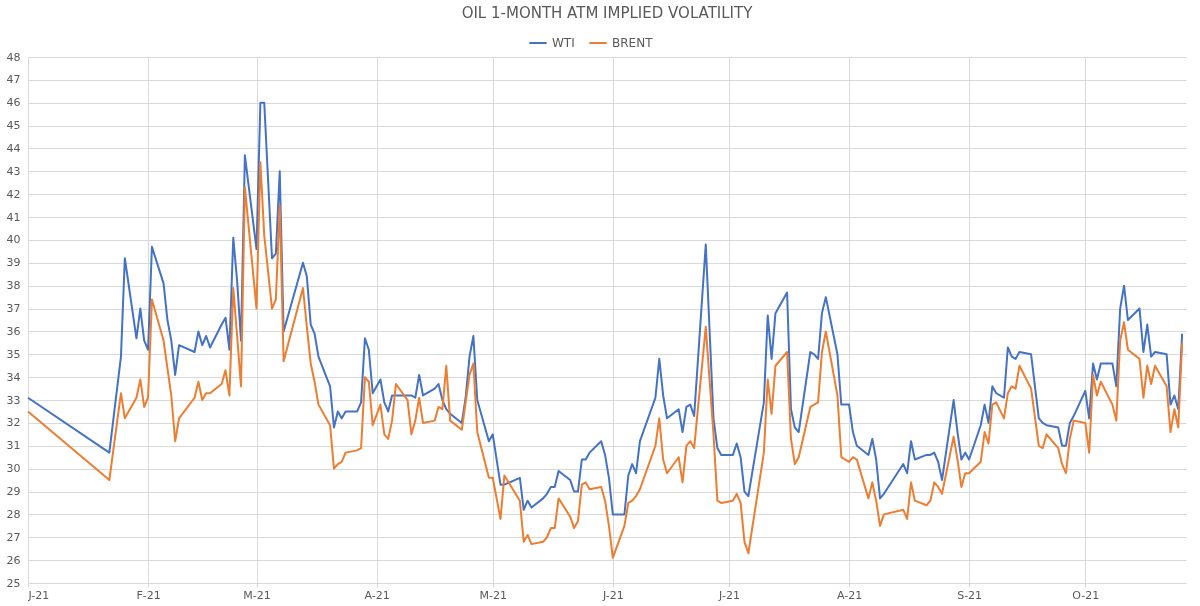 Image resolution: width=1200 pixels, height=606 pixels. Describe the element at coordinates (13, 560) in the screenshot. I see `y-tick-label: 26` at that location.